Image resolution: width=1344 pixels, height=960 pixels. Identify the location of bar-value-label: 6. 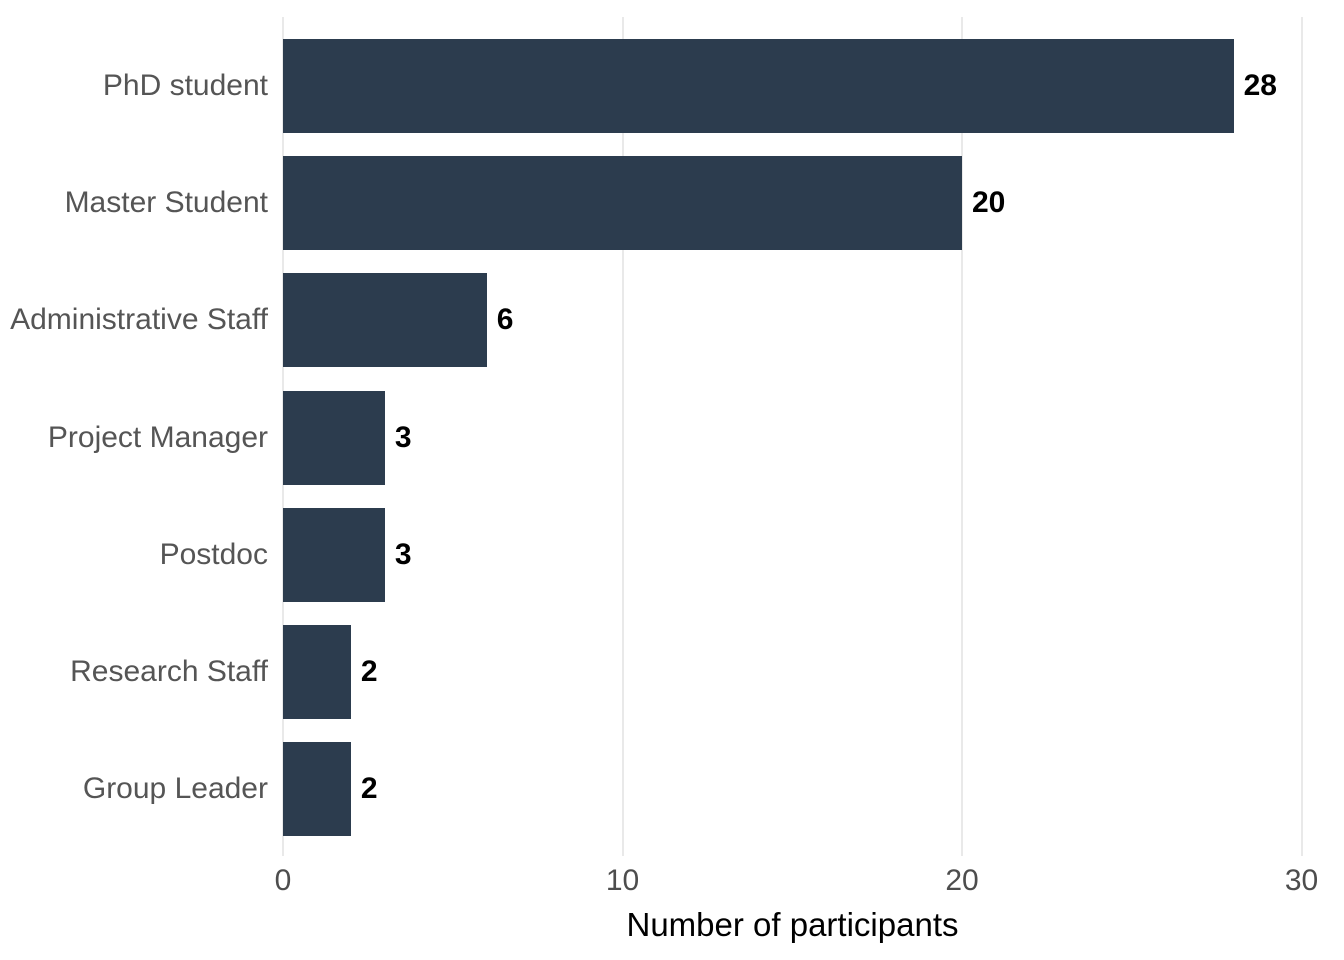
(505, 320).